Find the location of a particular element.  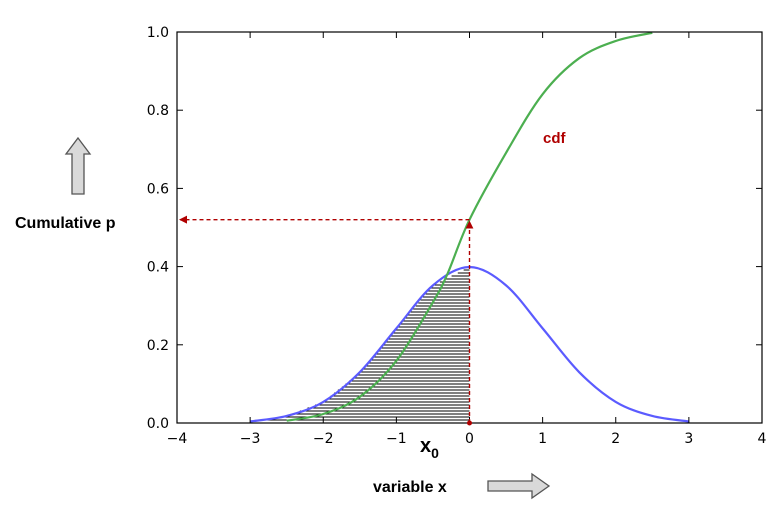

x-axis-label: variable x is located at coordinates (410, 487).